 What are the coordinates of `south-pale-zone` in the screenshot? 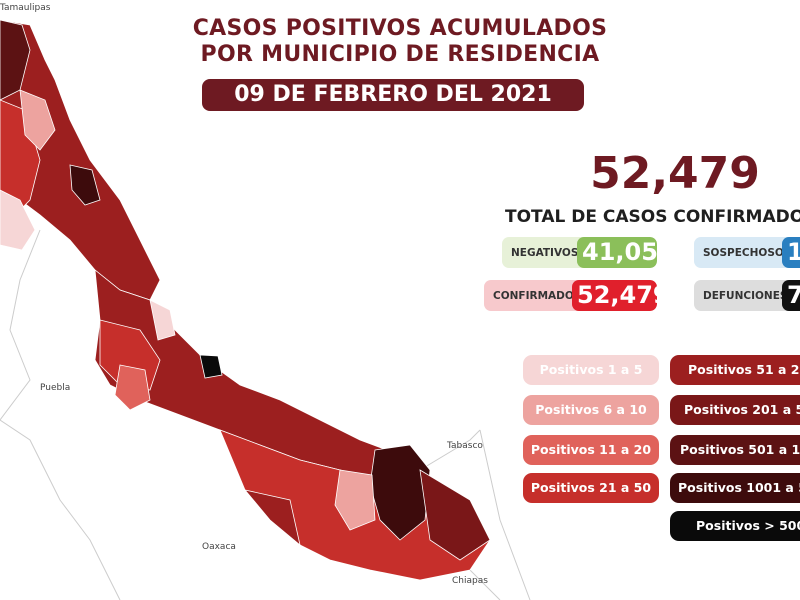 It's located at (355, 500).